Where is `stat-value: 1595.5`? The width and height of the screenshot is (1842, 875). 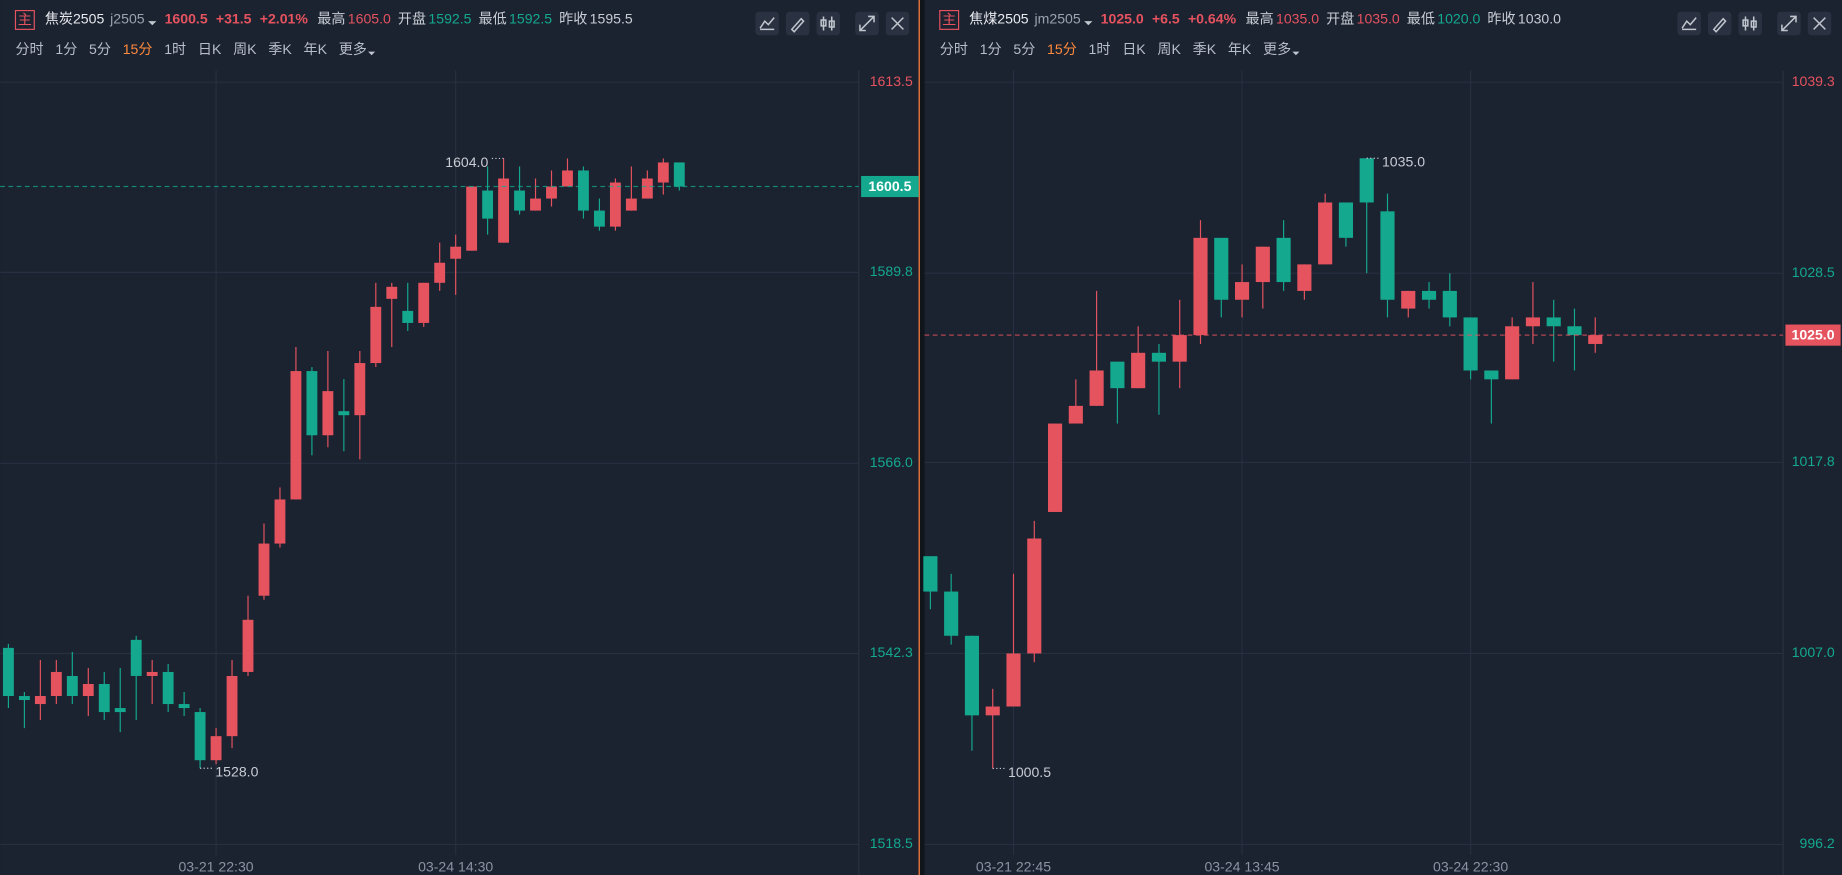 stat-value: 1595.5 is located at coordinates (611, 19).